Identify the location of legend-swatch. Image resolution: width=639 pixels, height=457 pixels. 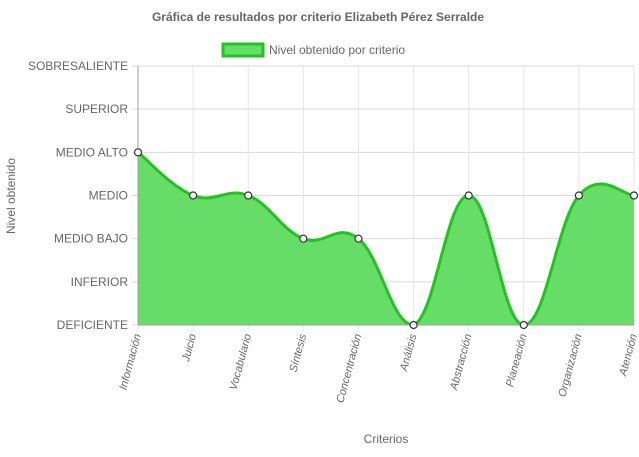
(243, 50).